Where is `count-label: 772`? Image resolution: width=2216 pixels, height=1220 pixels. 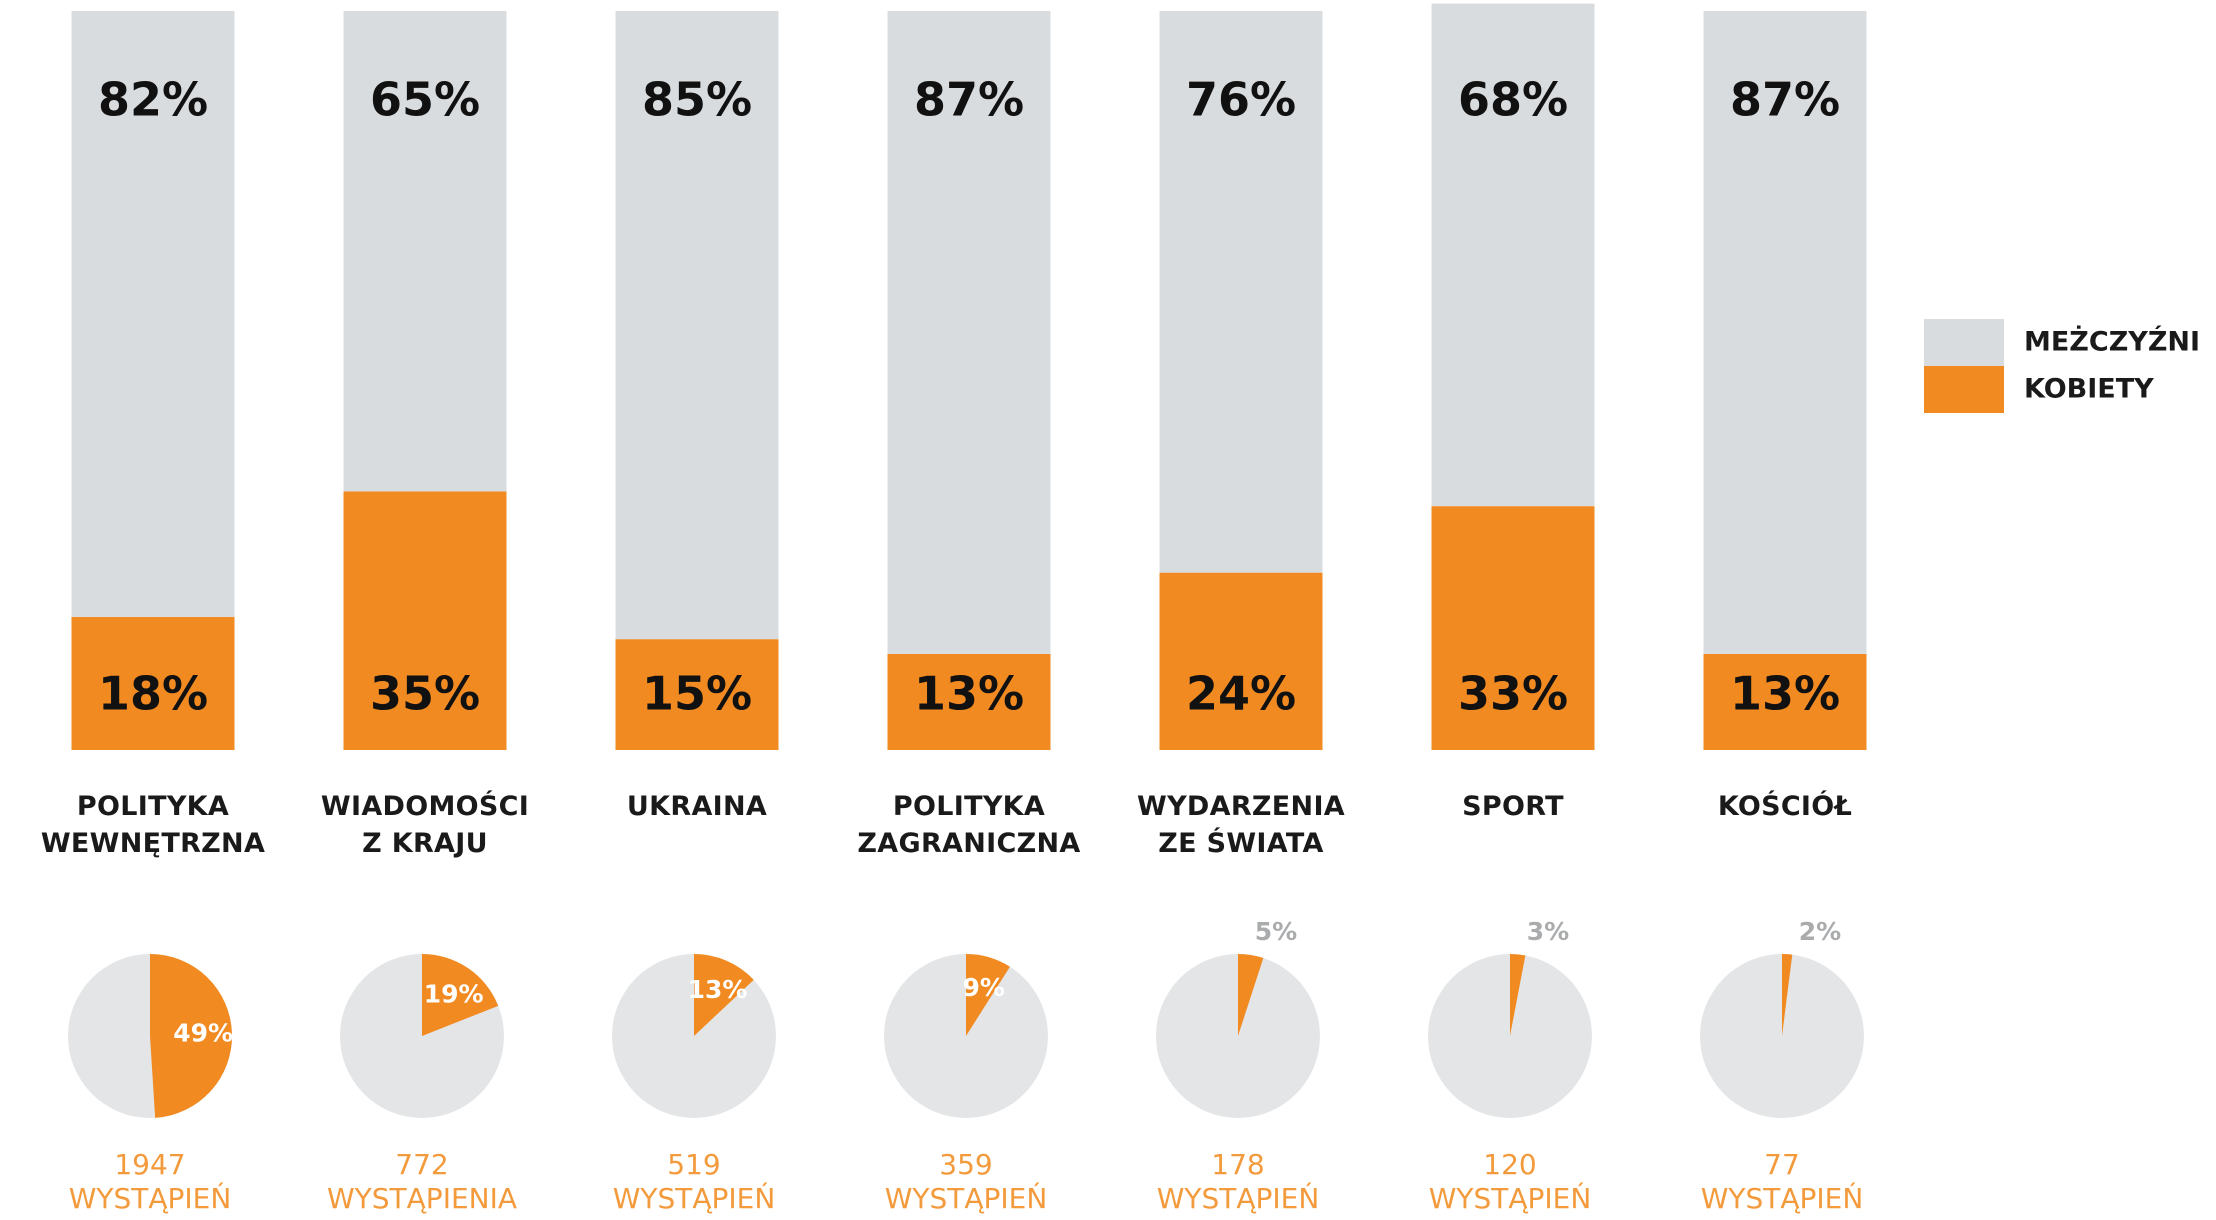
count-label: 772 is located at coordinates (421, 1164).